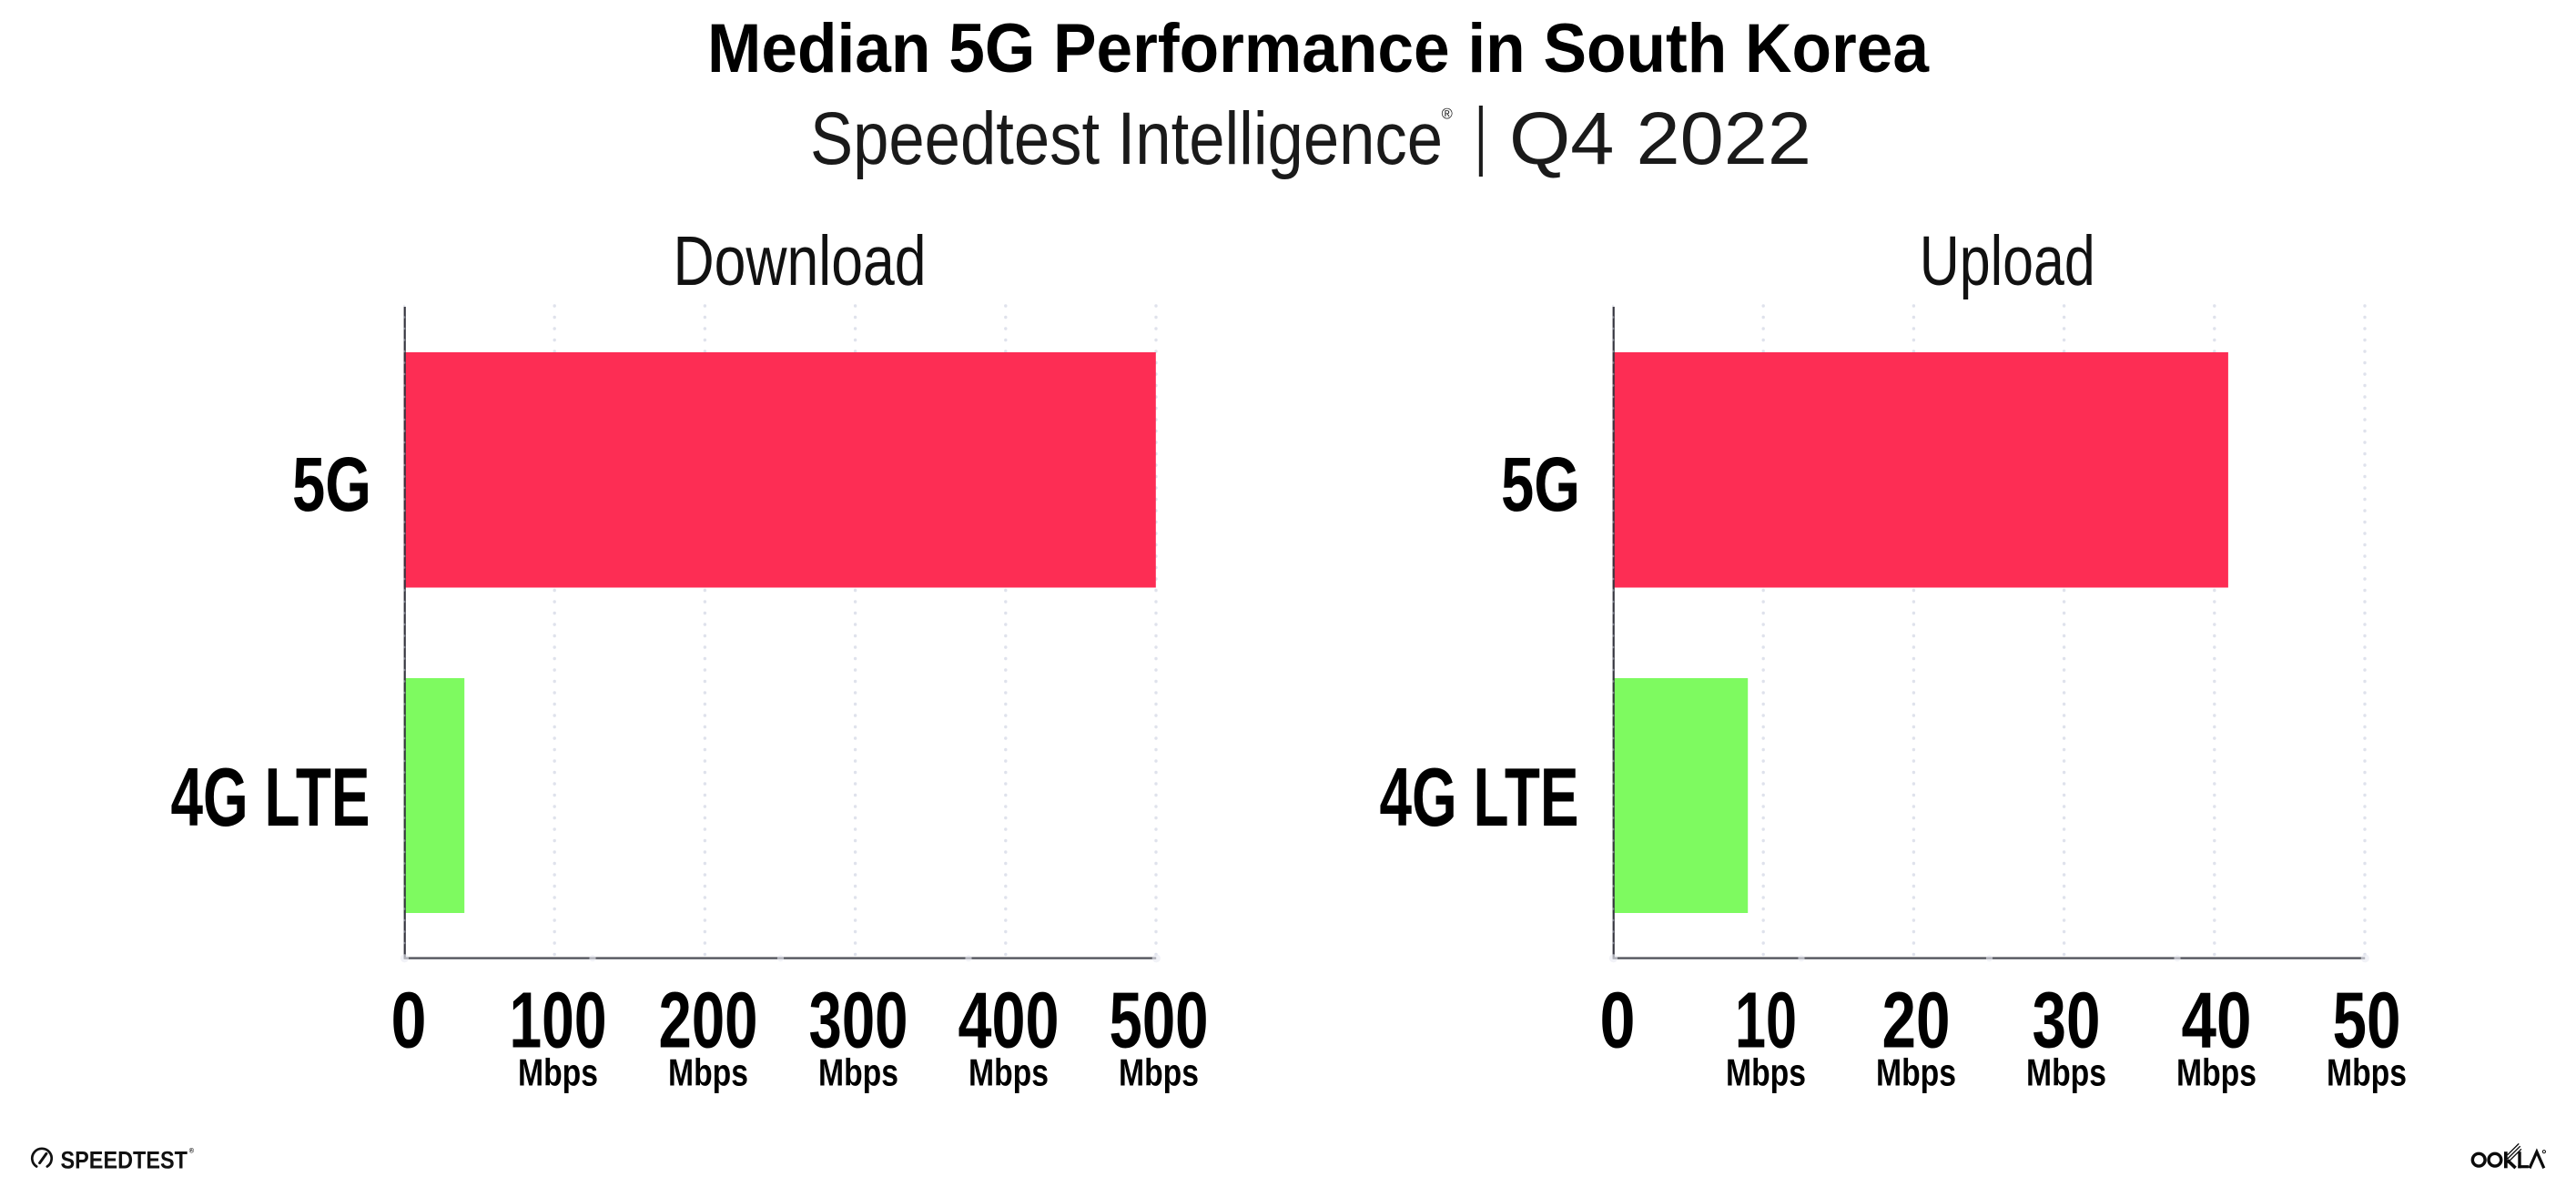  I want to click on svg-text: 300, so click(858, 1021).